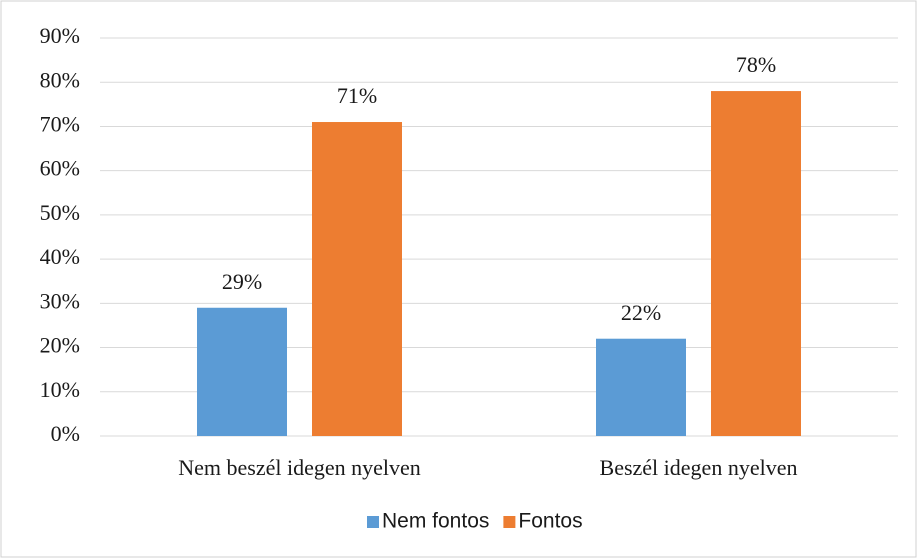  What do you see at coordinates (60, 35) in the screenshot?
I see `y-tick-label: 90%` at bounding box center [60, 35].